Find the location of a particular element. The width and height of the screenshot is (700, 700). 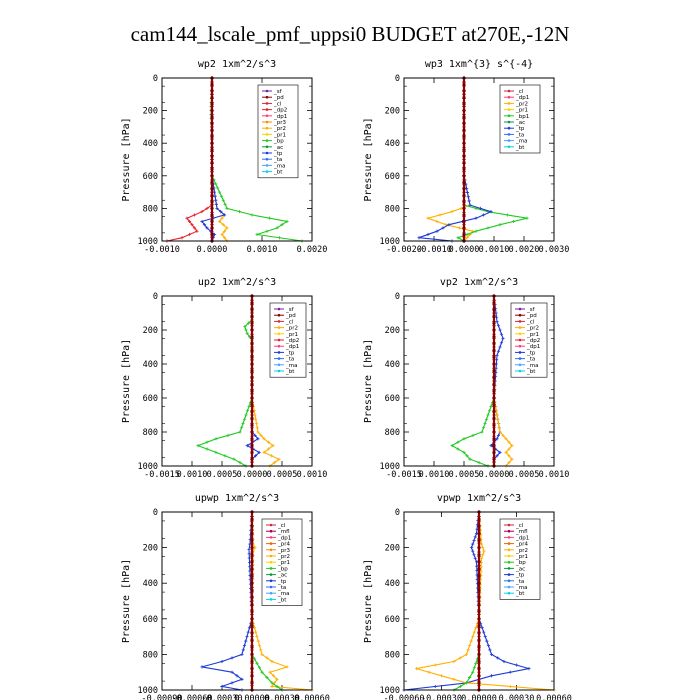

legend-box is located at coordinates (520, 119).